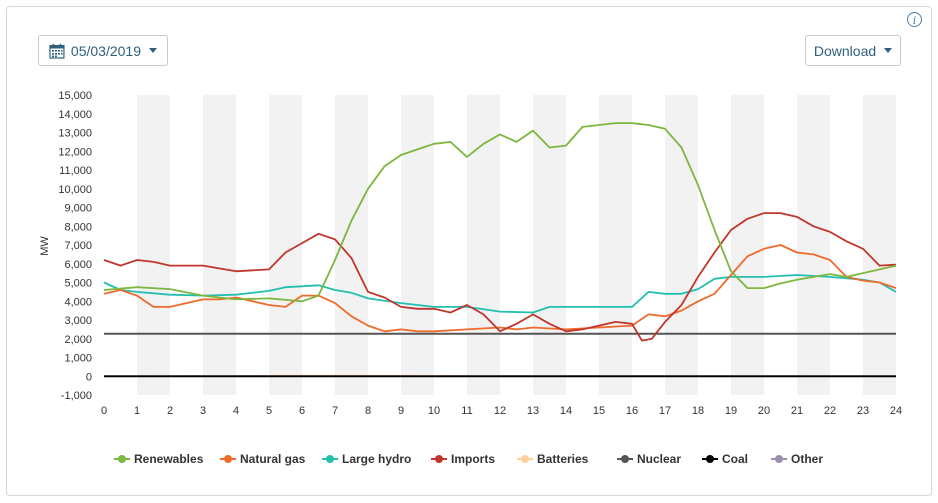 The width and height of the screenshot is (938, 503). What do you see at coordinates (434, 411) in the screenshot?
I see `x-tick-label: 10` at bounding box center [434, 411].